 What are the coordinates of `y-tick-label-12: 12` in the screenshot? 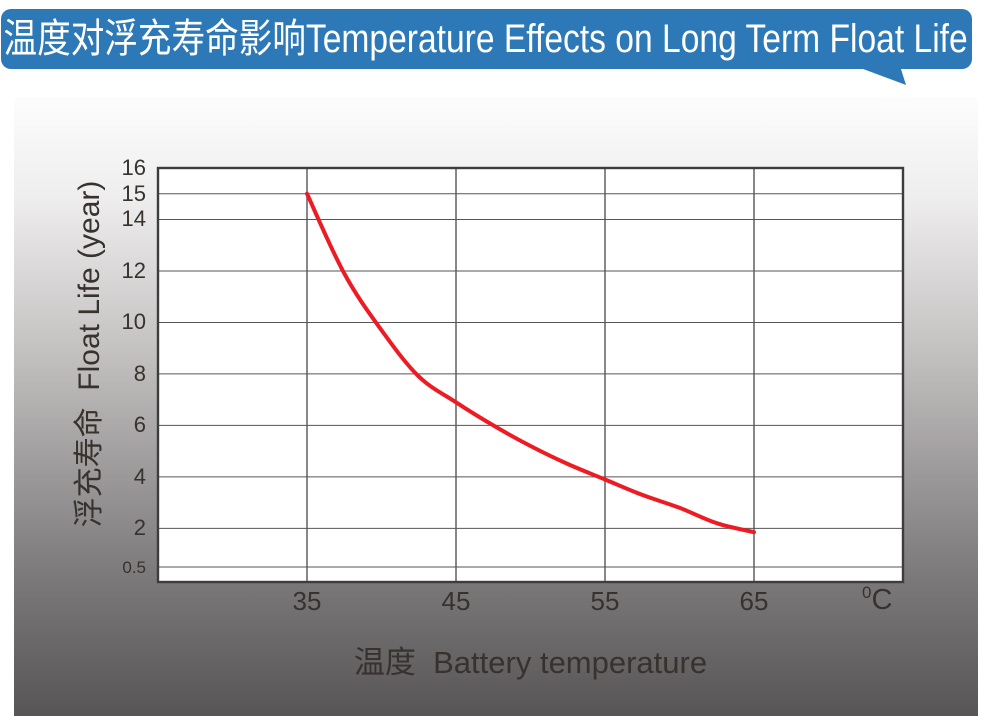 It's located at (133, 270).